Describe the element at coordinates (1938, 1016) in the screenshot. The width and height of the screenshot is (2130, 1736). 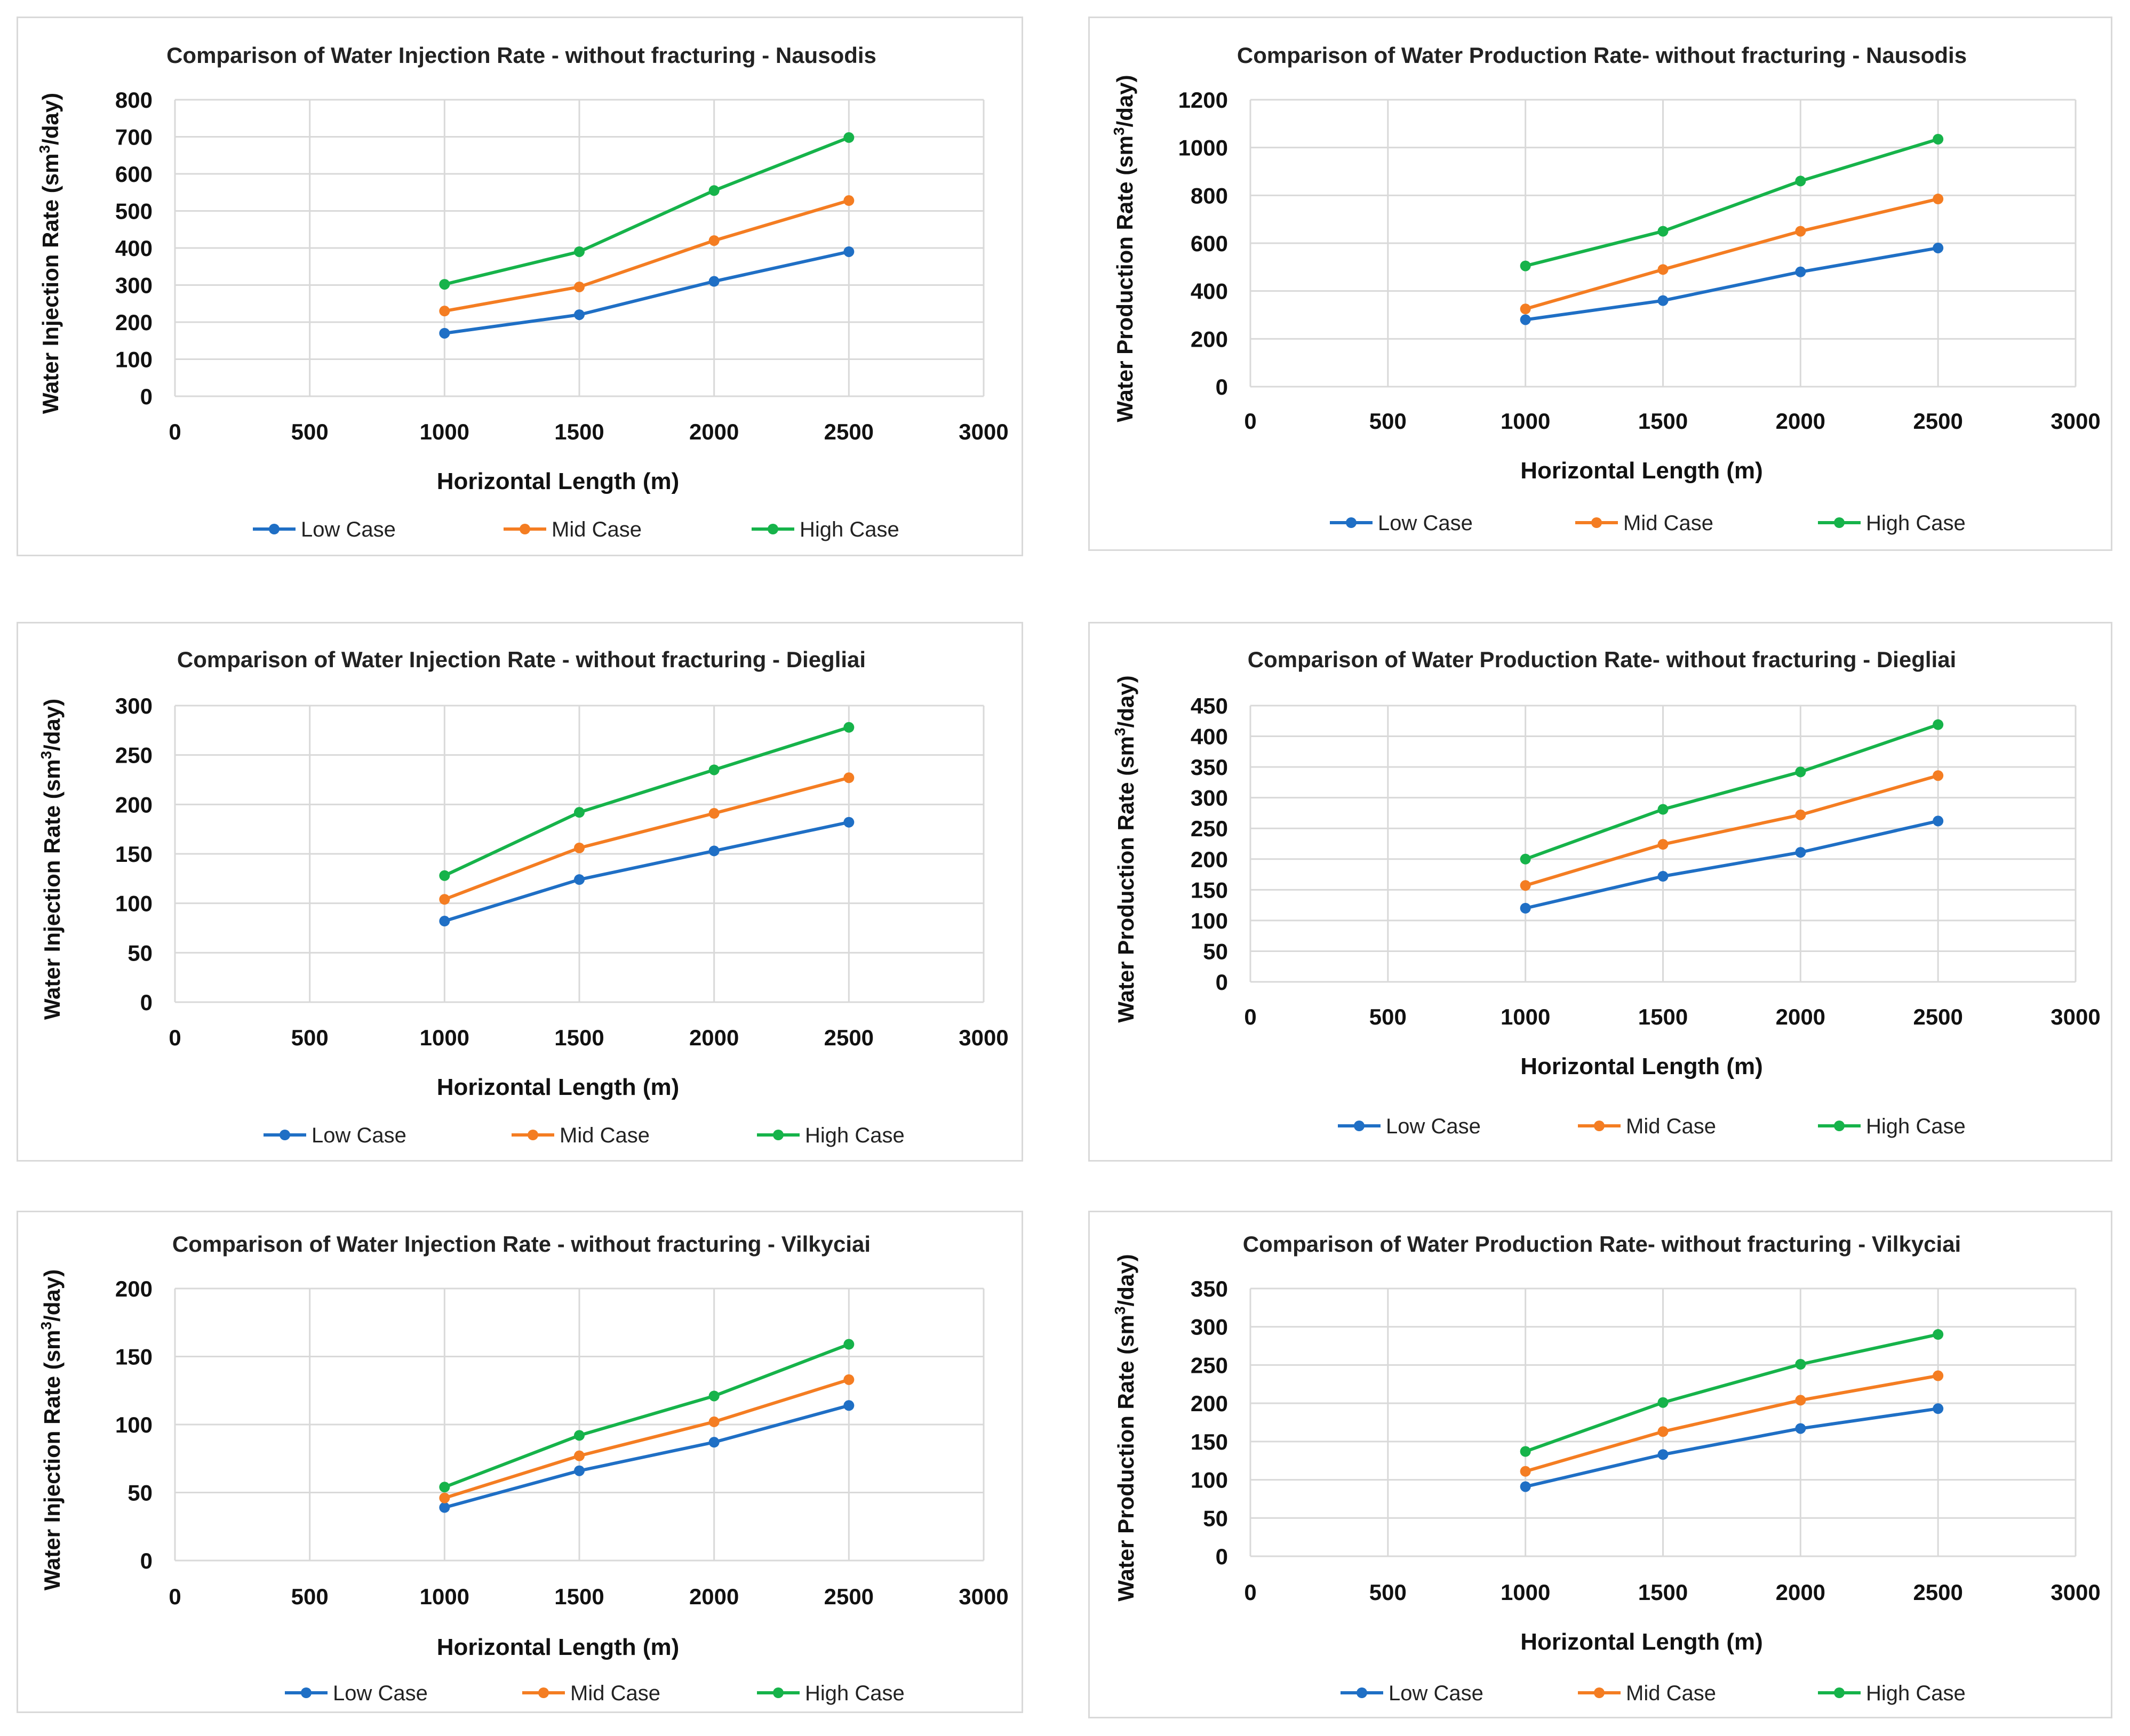
I see `x-tick-label: 2500` at that location.